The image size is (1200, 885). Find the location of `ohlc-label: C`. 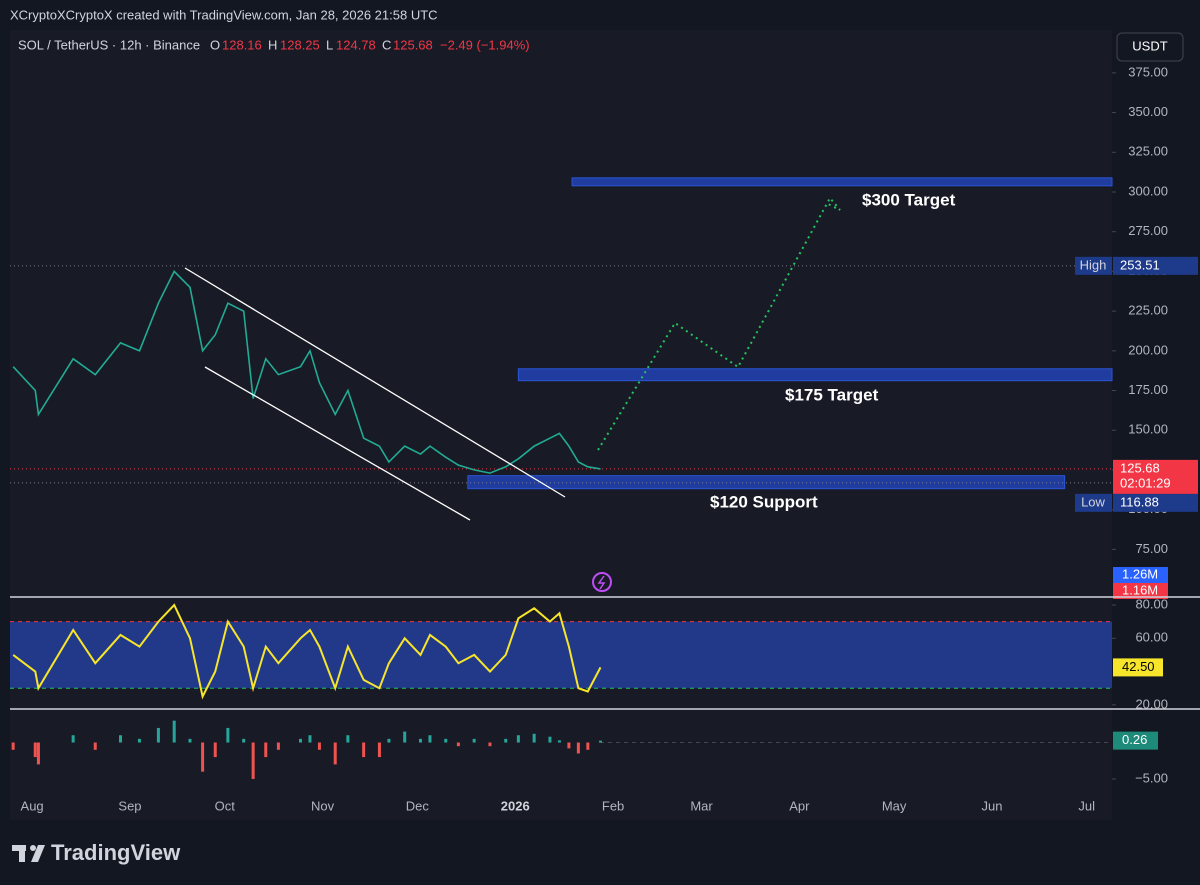

ohlc-label: C is located at coordinates (386, 44).